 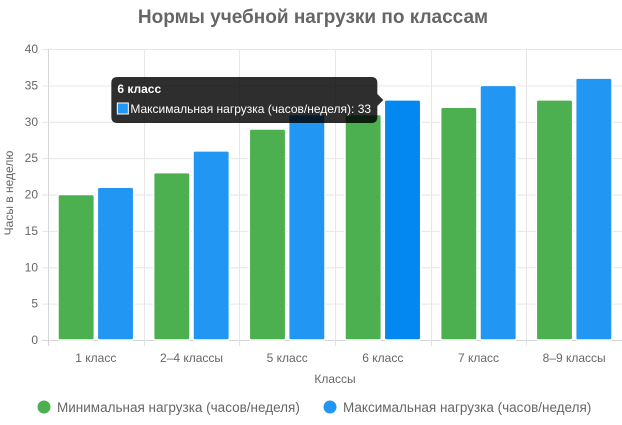 I want to click on legend-label: Минимальная нагрузка (часов/неделя), so click(x=178, y=407).